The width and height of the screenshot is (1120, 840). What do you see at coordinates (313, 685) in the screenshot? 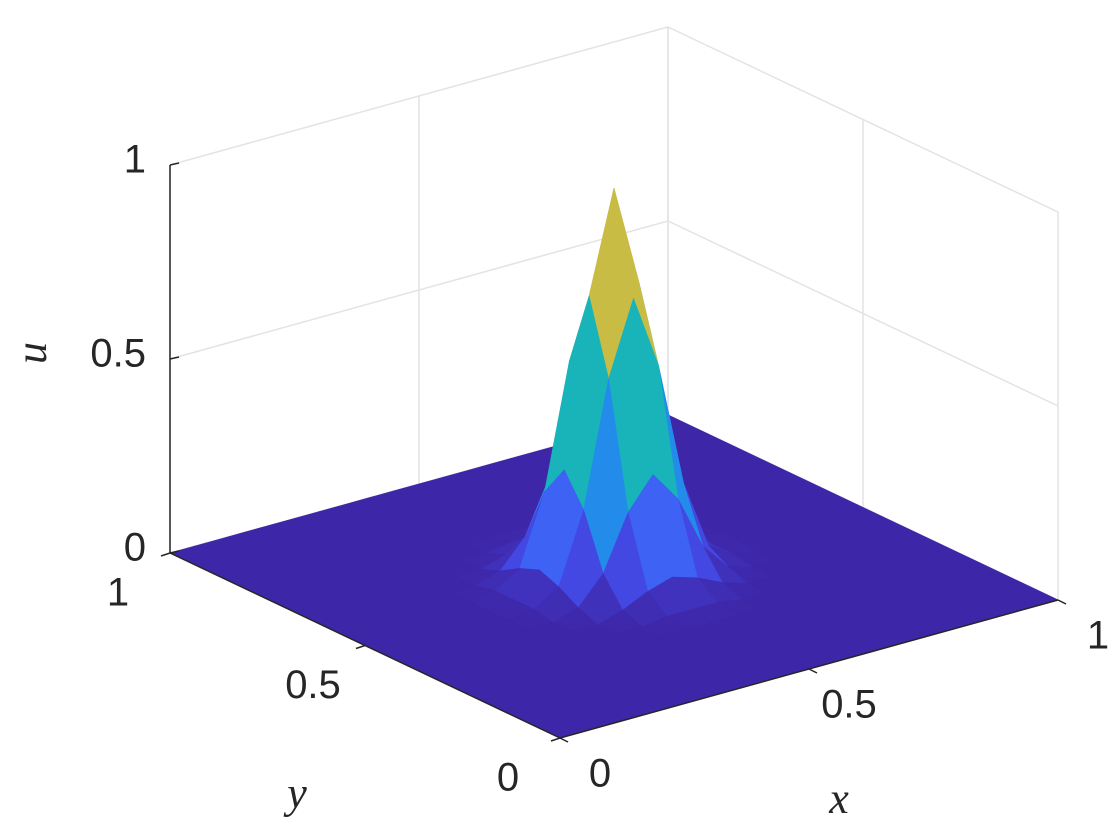
I see `y-tick-label: 0.5` at bounding box center [313, 685].